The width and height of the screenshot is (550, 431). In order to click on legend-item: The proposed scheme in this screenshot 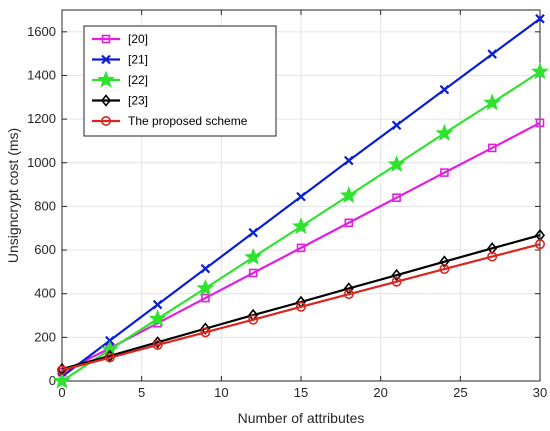, I will do `click(170, 121)`.